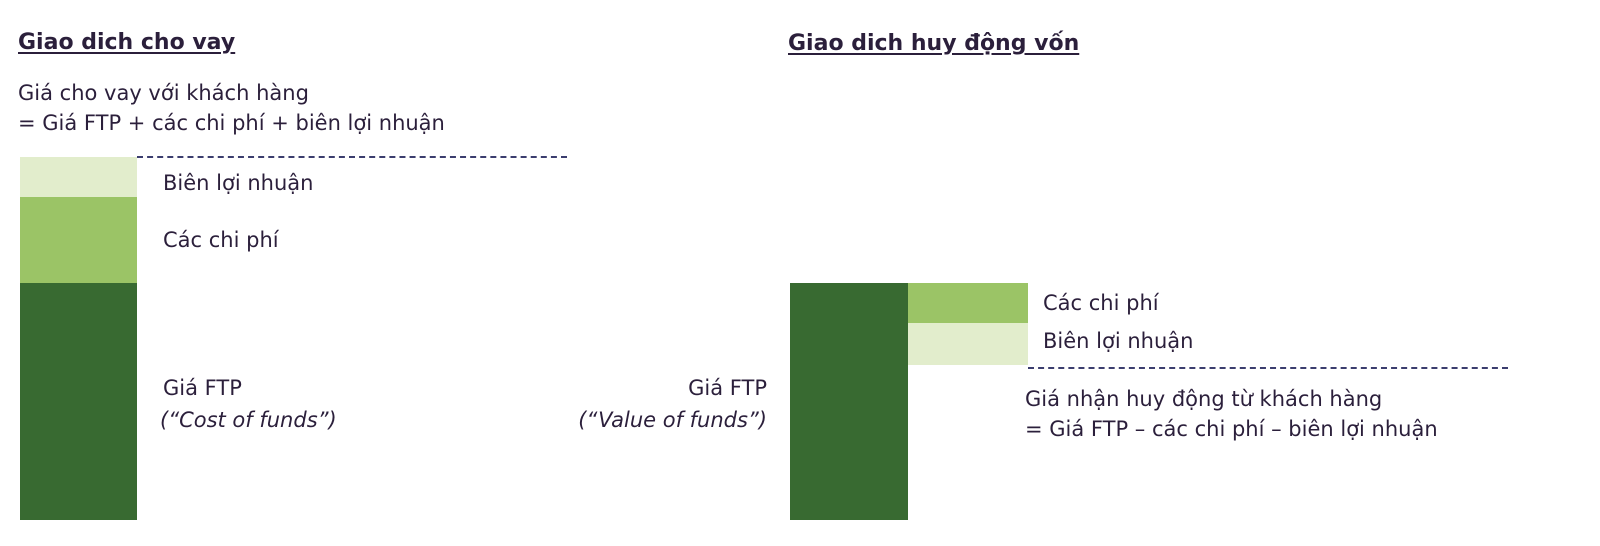 This screenshot has height=546, width=1600. I want to click on lending-ftp-block, so click(78, 401).